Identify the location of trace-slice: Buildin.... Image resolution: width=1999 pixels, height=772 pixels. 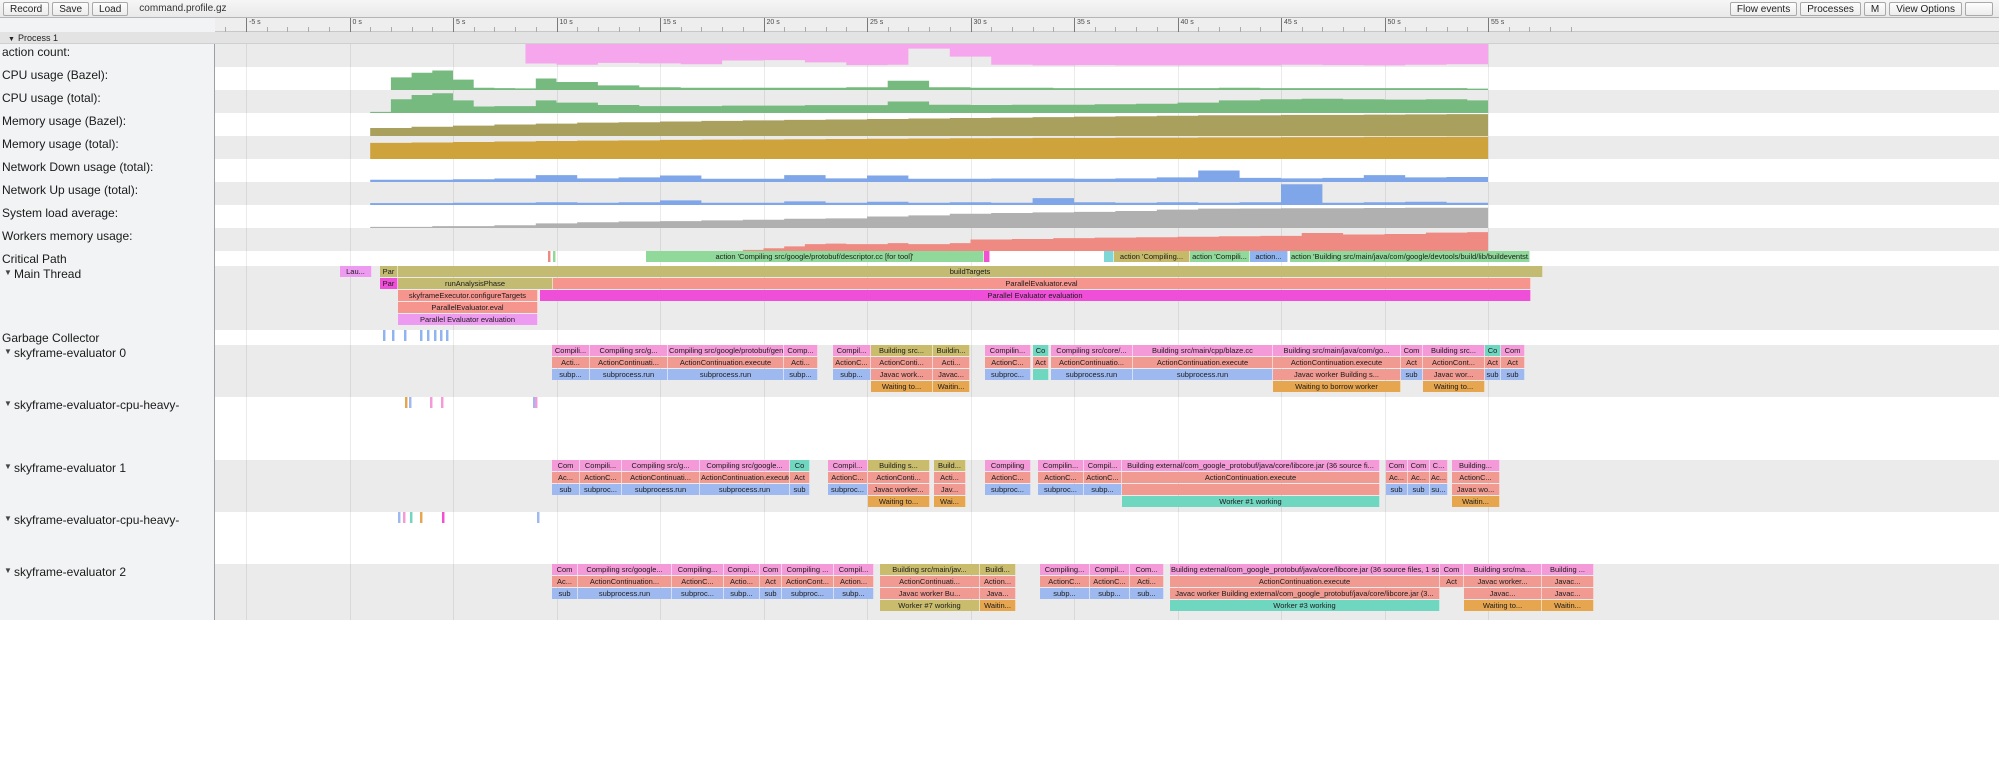
(951, 350).